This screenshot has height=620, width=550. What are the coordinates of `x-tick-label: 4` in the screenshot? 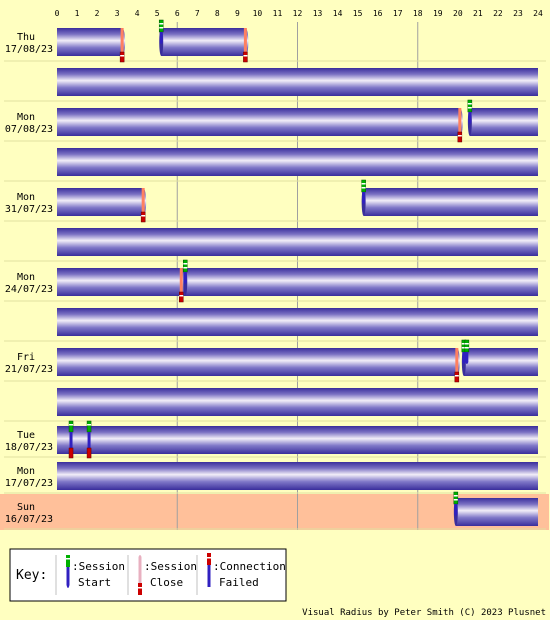 It's located at (137, 13).